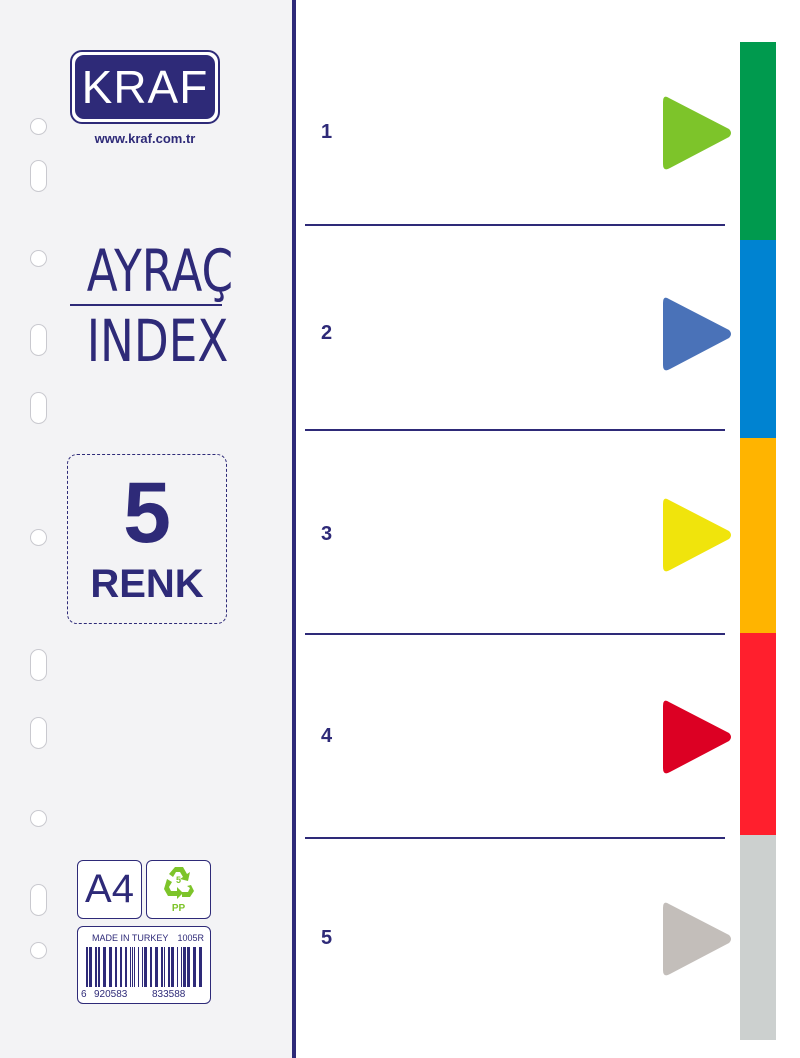 The height and width of the screenshot is (1058, 800). I want to click on size-label: A4, so click(109, 889).